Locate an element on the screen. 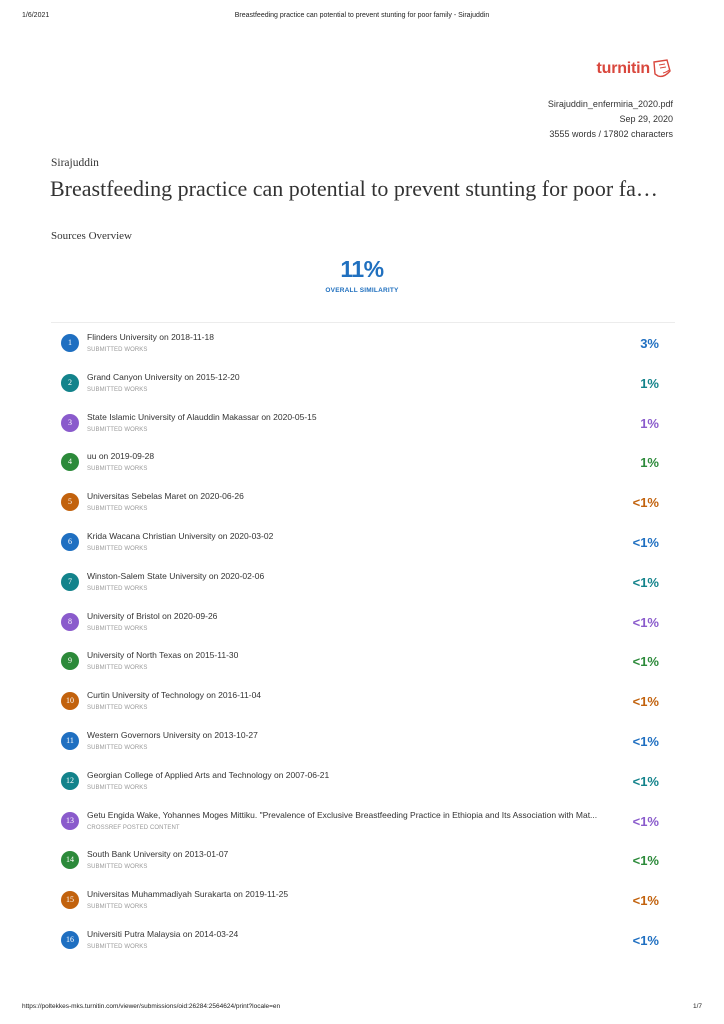  source-name: University of North Texas on 2015-11-30 is located at coordinates (163, 655).